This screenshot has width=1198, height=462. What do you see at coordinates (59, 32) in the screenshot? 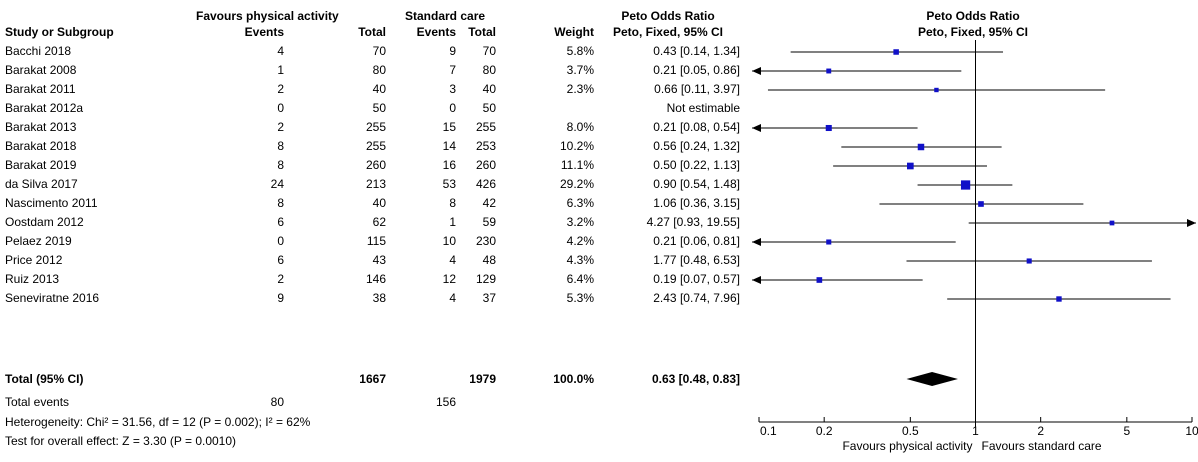
I see `col-study-header: Study or Subgroup` at bounding box center [59, 32].